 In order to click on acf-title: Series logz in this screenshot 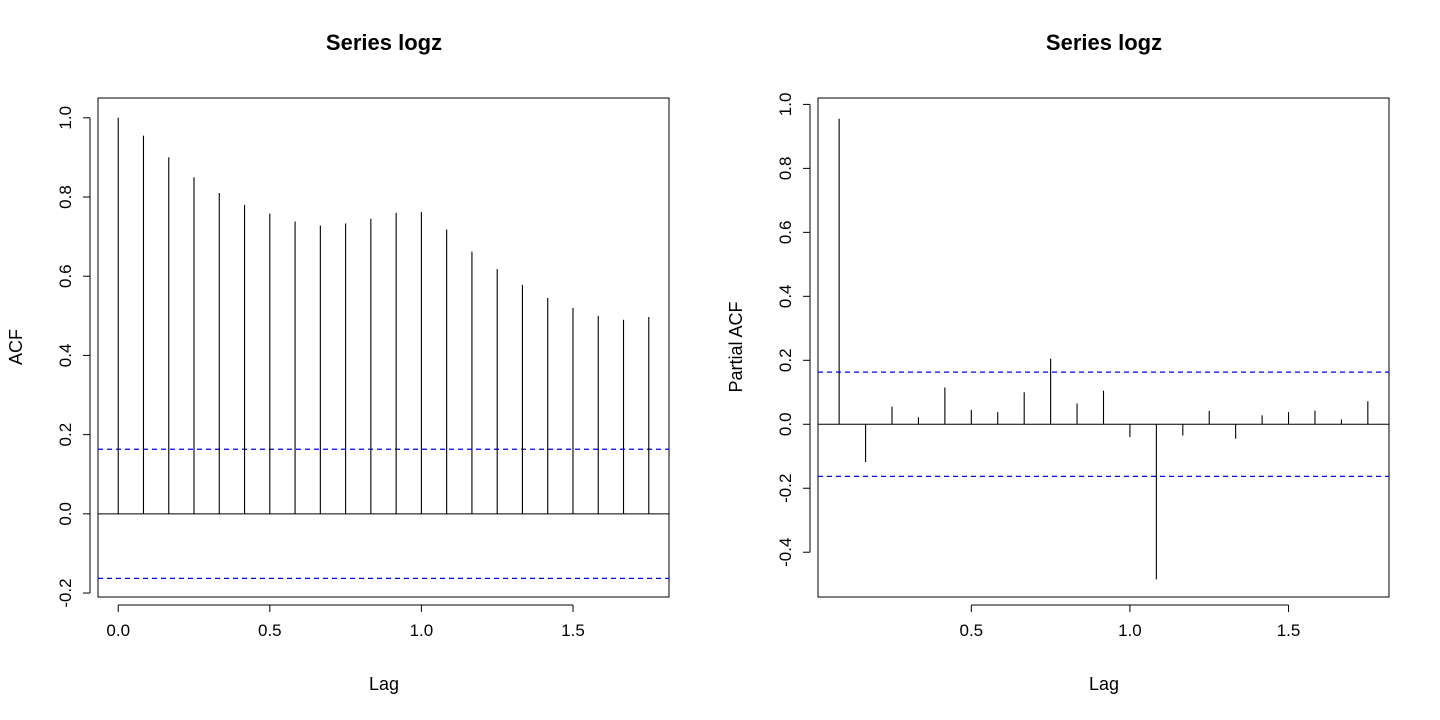, I will do `click(384, 42)`.